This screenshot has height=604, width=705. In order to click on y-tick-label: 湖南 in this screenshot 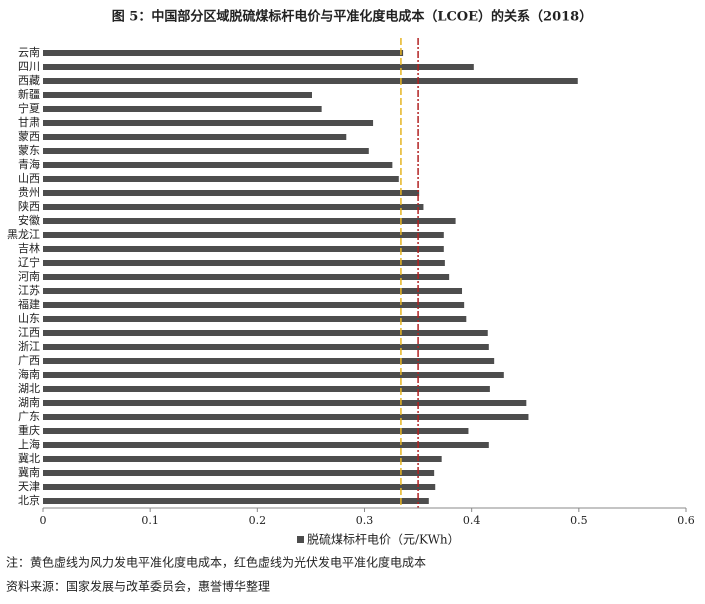, I will do `click(29, 402)`.